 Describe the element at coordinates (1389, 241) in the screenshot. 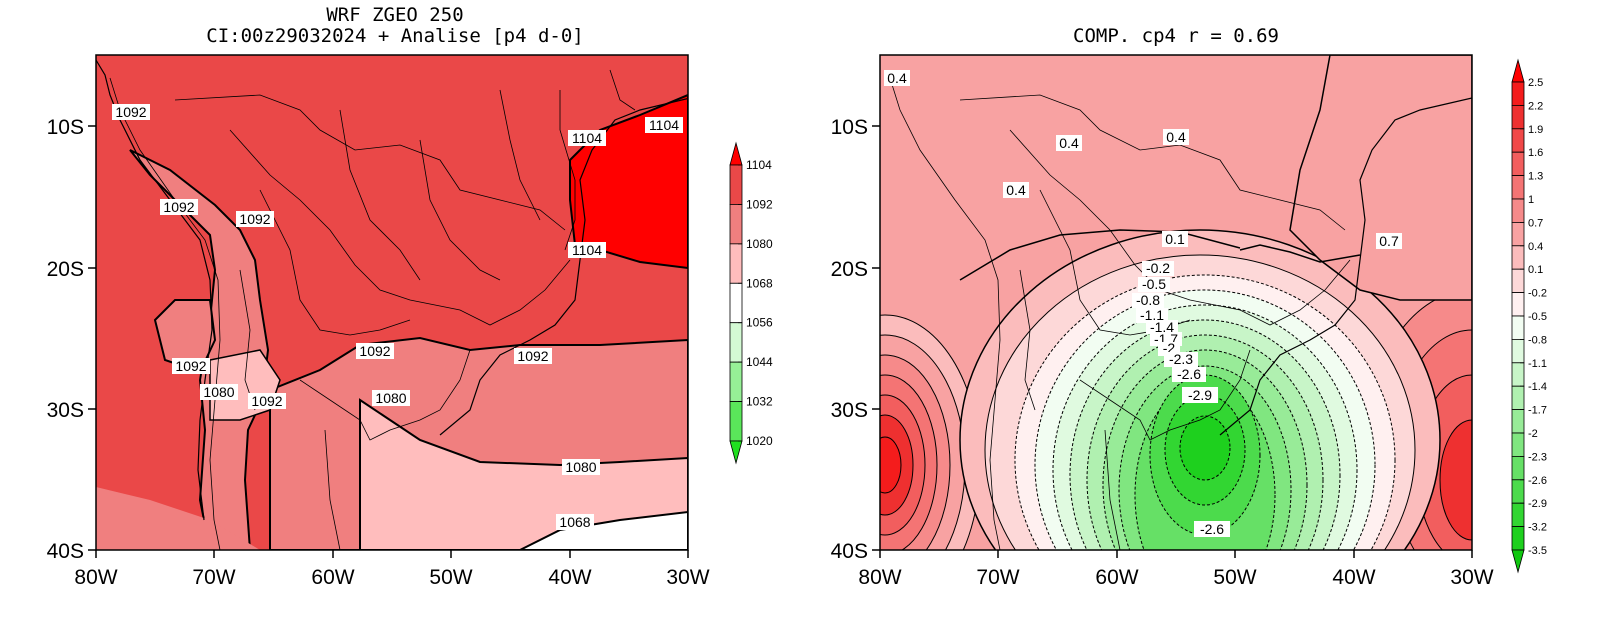

I see `contour-label: 0.7` at that location.